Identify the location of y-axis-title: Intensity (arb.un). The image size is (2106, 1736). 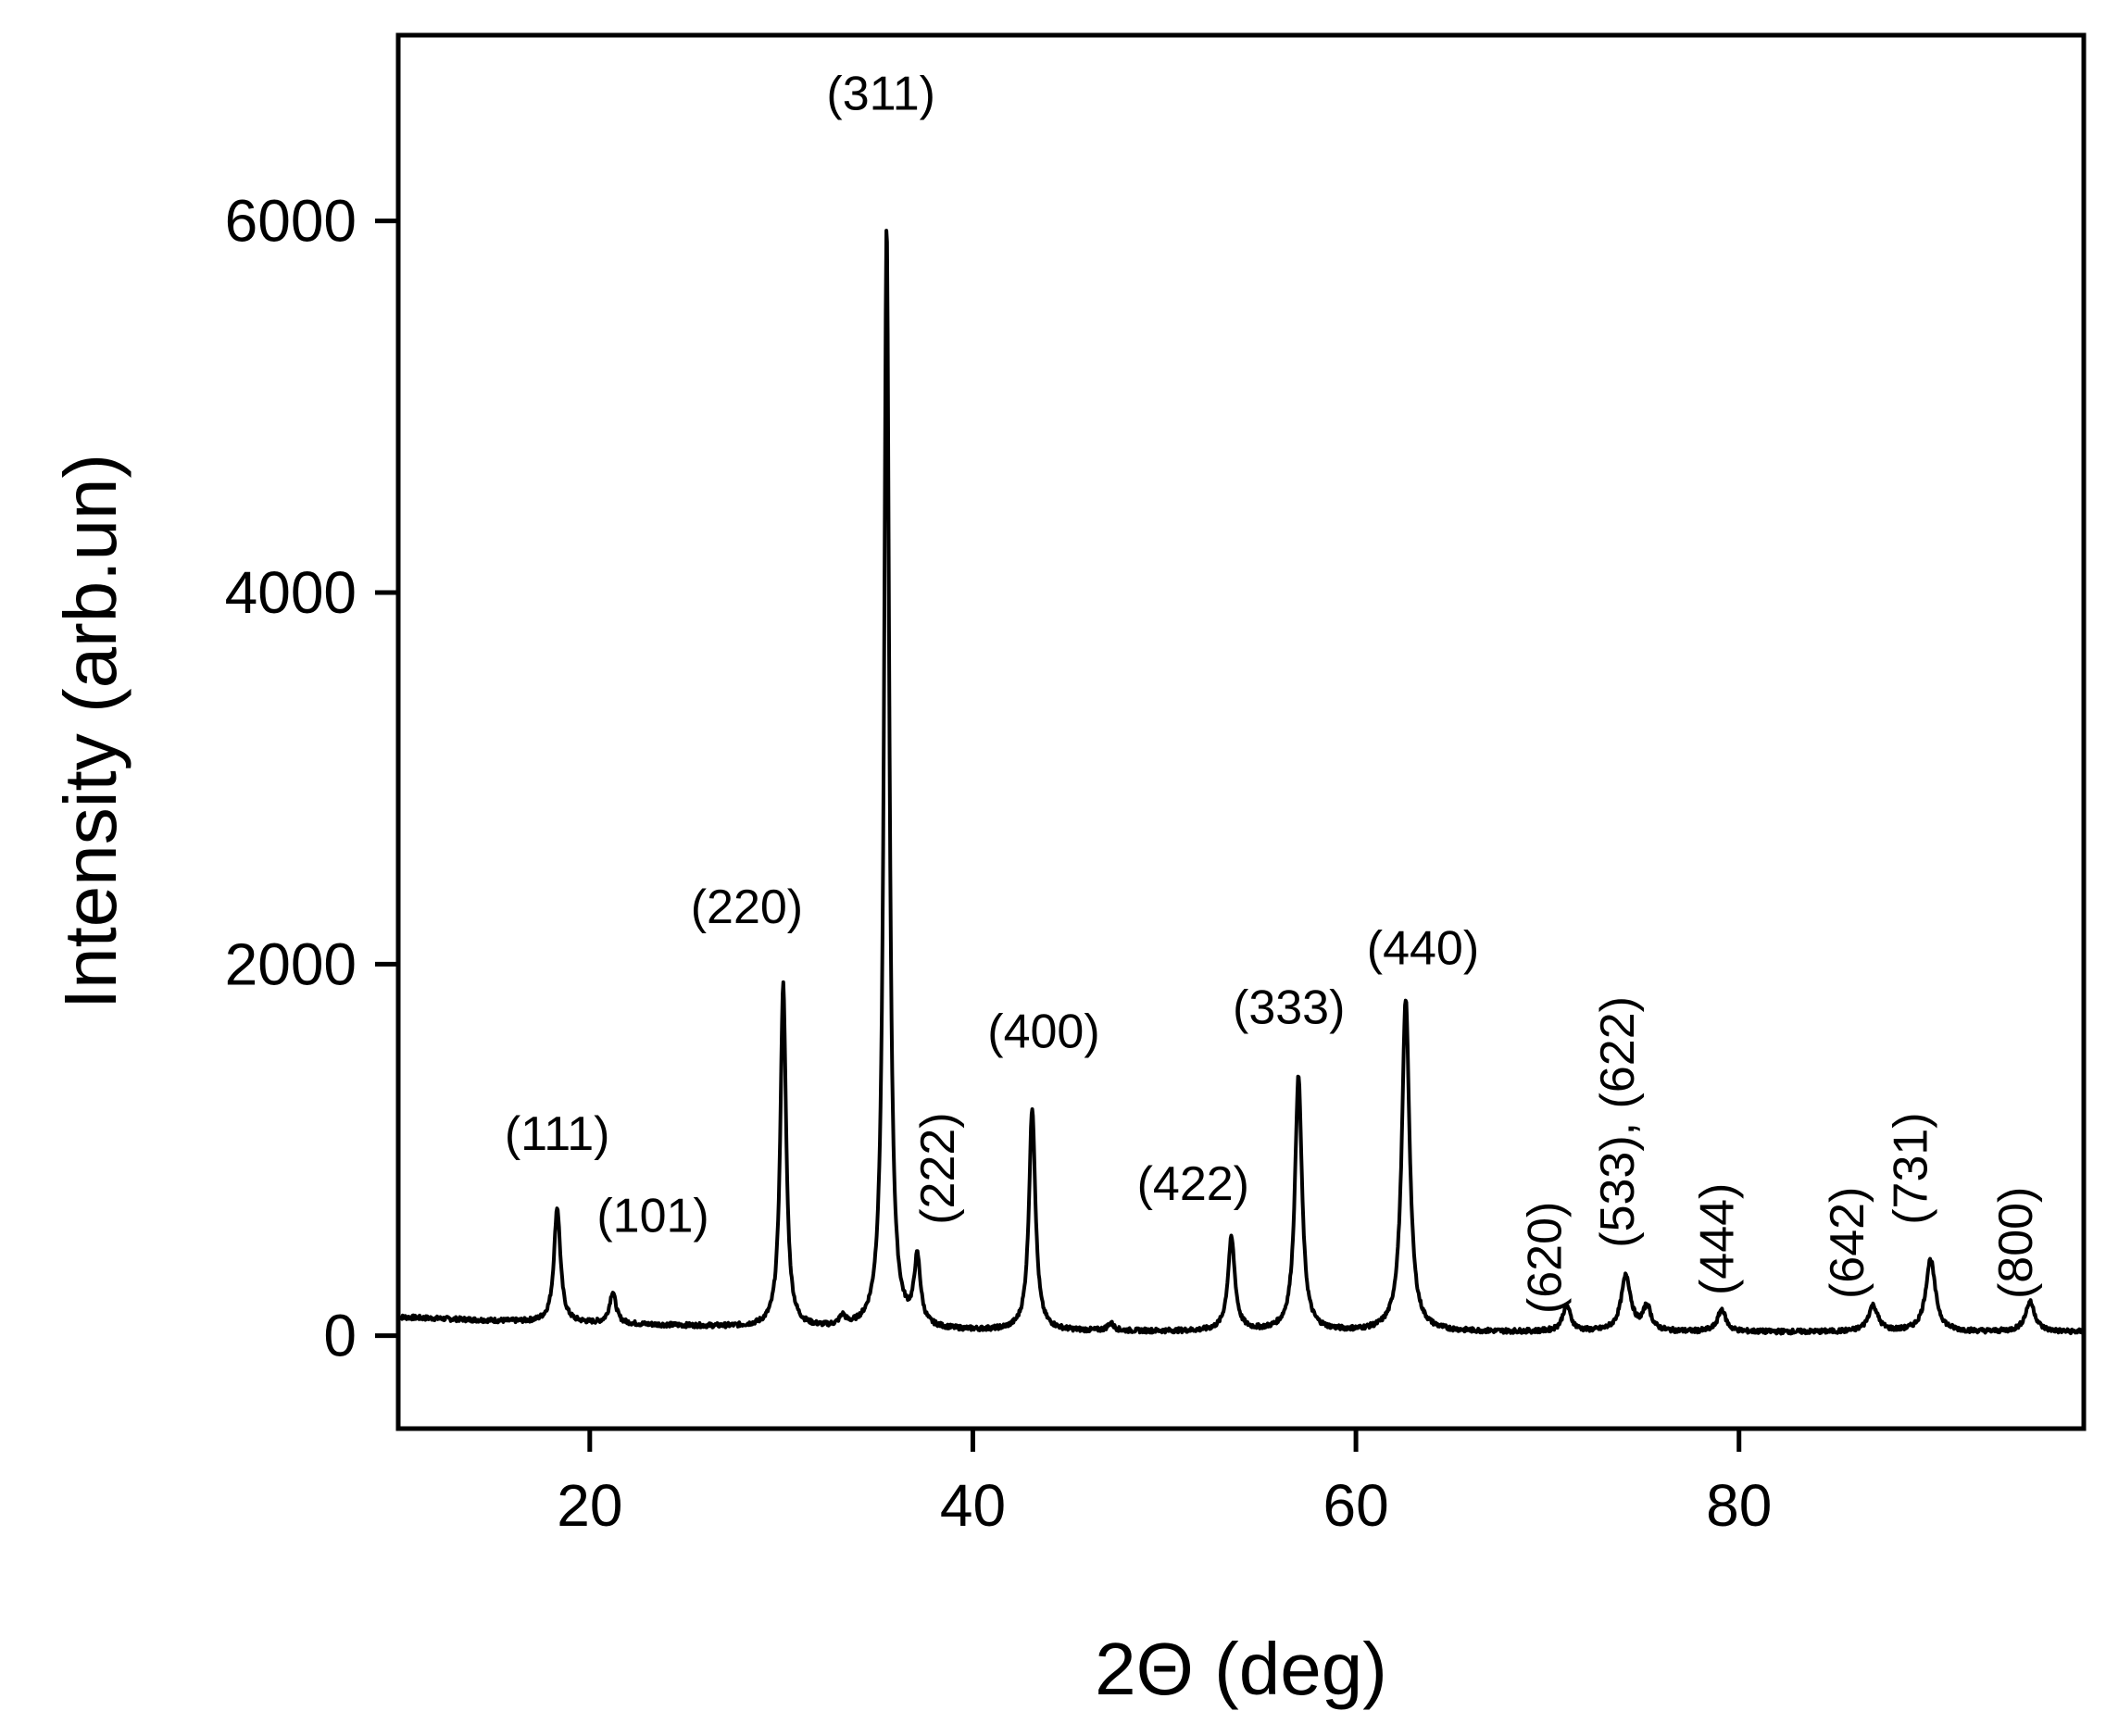
(90, 731).